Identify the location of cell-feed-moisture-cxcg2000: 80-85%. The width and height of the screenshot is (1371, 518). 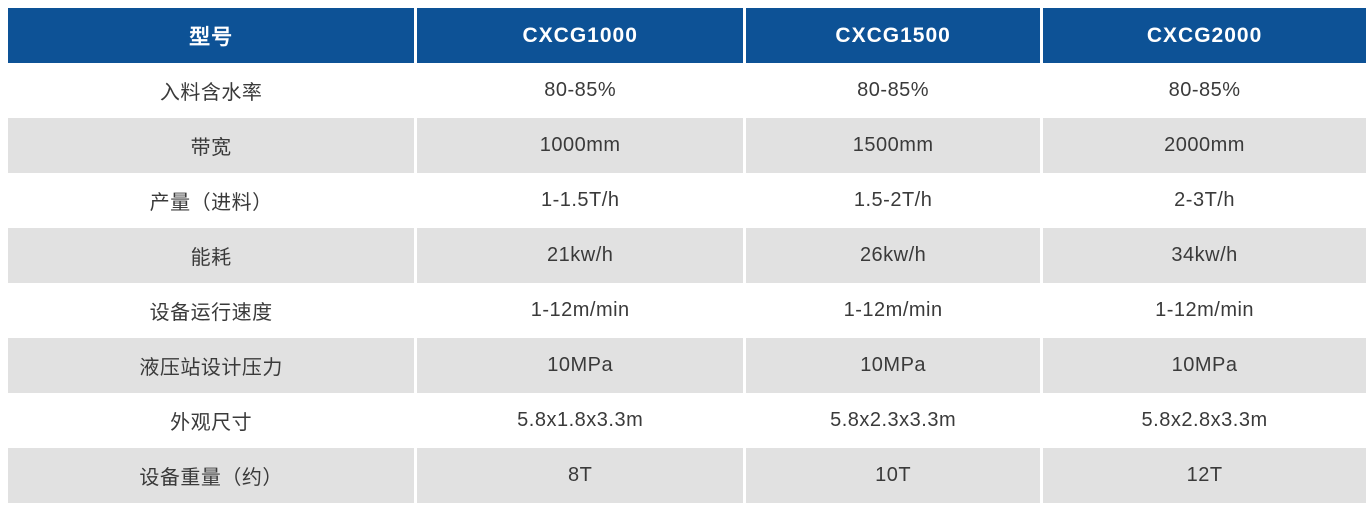
(1204, 90).